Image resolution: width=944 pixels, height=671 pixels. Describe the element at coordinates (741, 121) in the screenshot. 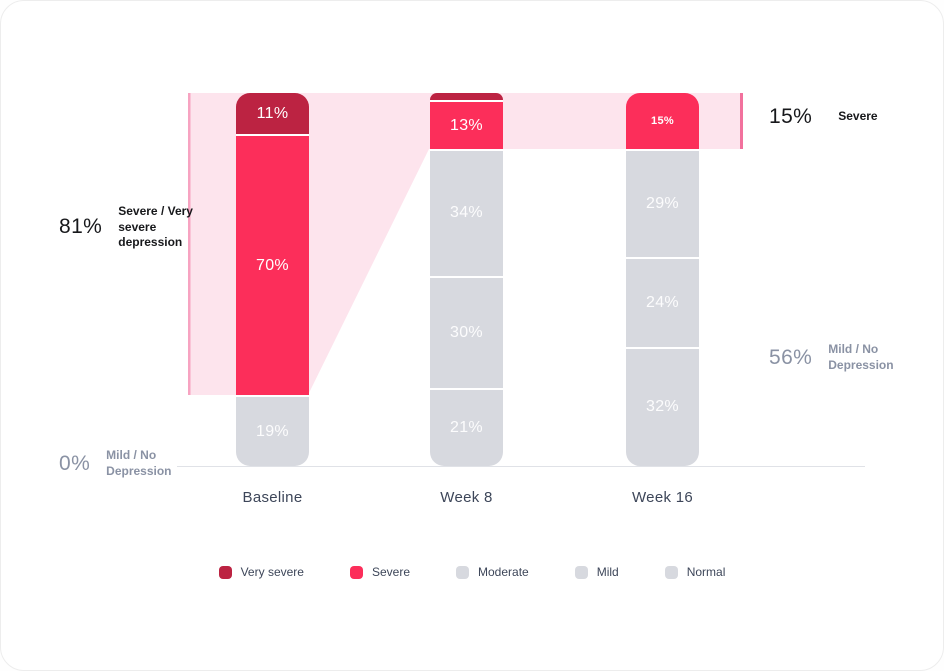

I see `band-right-accent-line` at that location.